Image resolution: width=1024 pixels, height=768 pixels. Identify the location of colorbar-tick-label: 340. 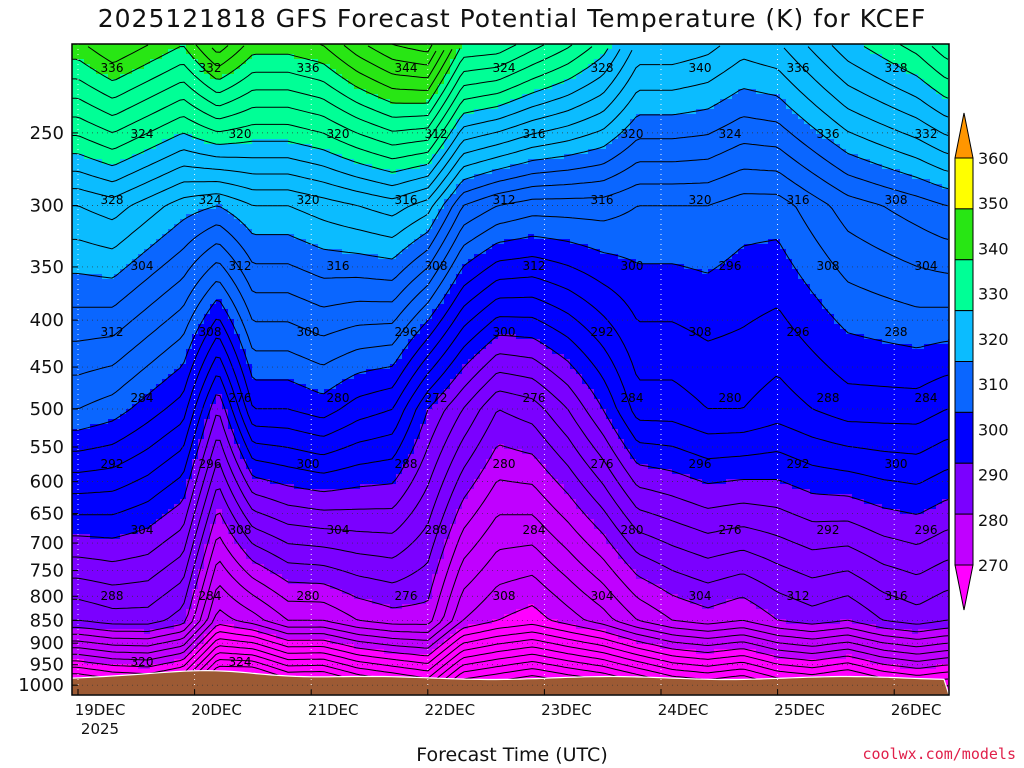
(993, 248).